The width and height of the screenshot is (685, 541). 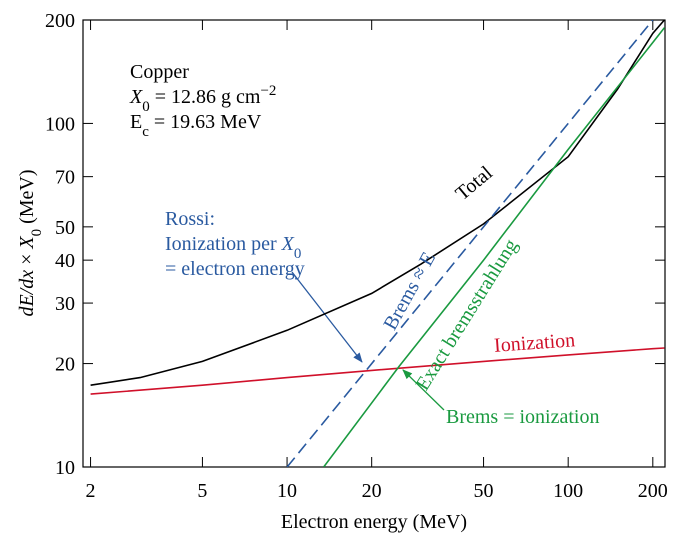 I want to click on y-axis-label: dE/dx × X0 (MeV), so click(x=30, y=242).